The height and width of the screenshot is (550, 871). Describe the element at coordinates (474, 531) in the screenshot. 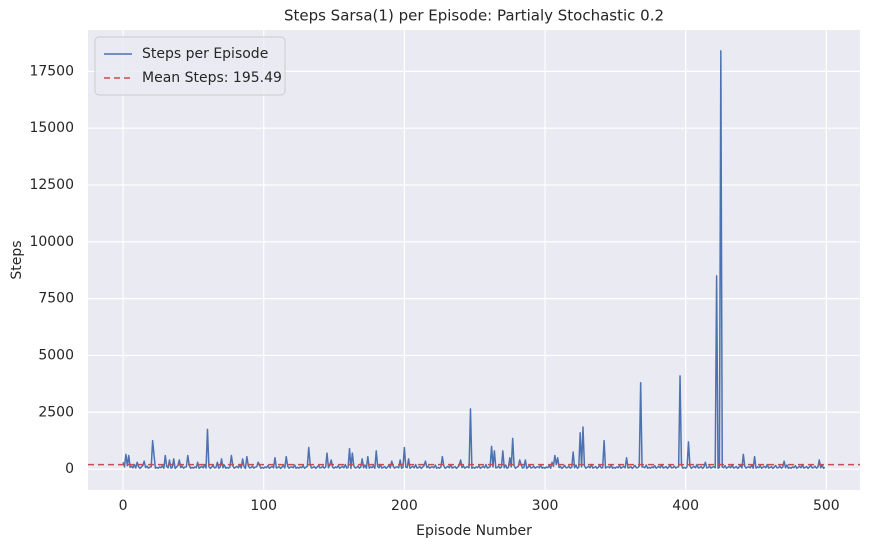

I see `x-axis-label: Episode Number` at that location.